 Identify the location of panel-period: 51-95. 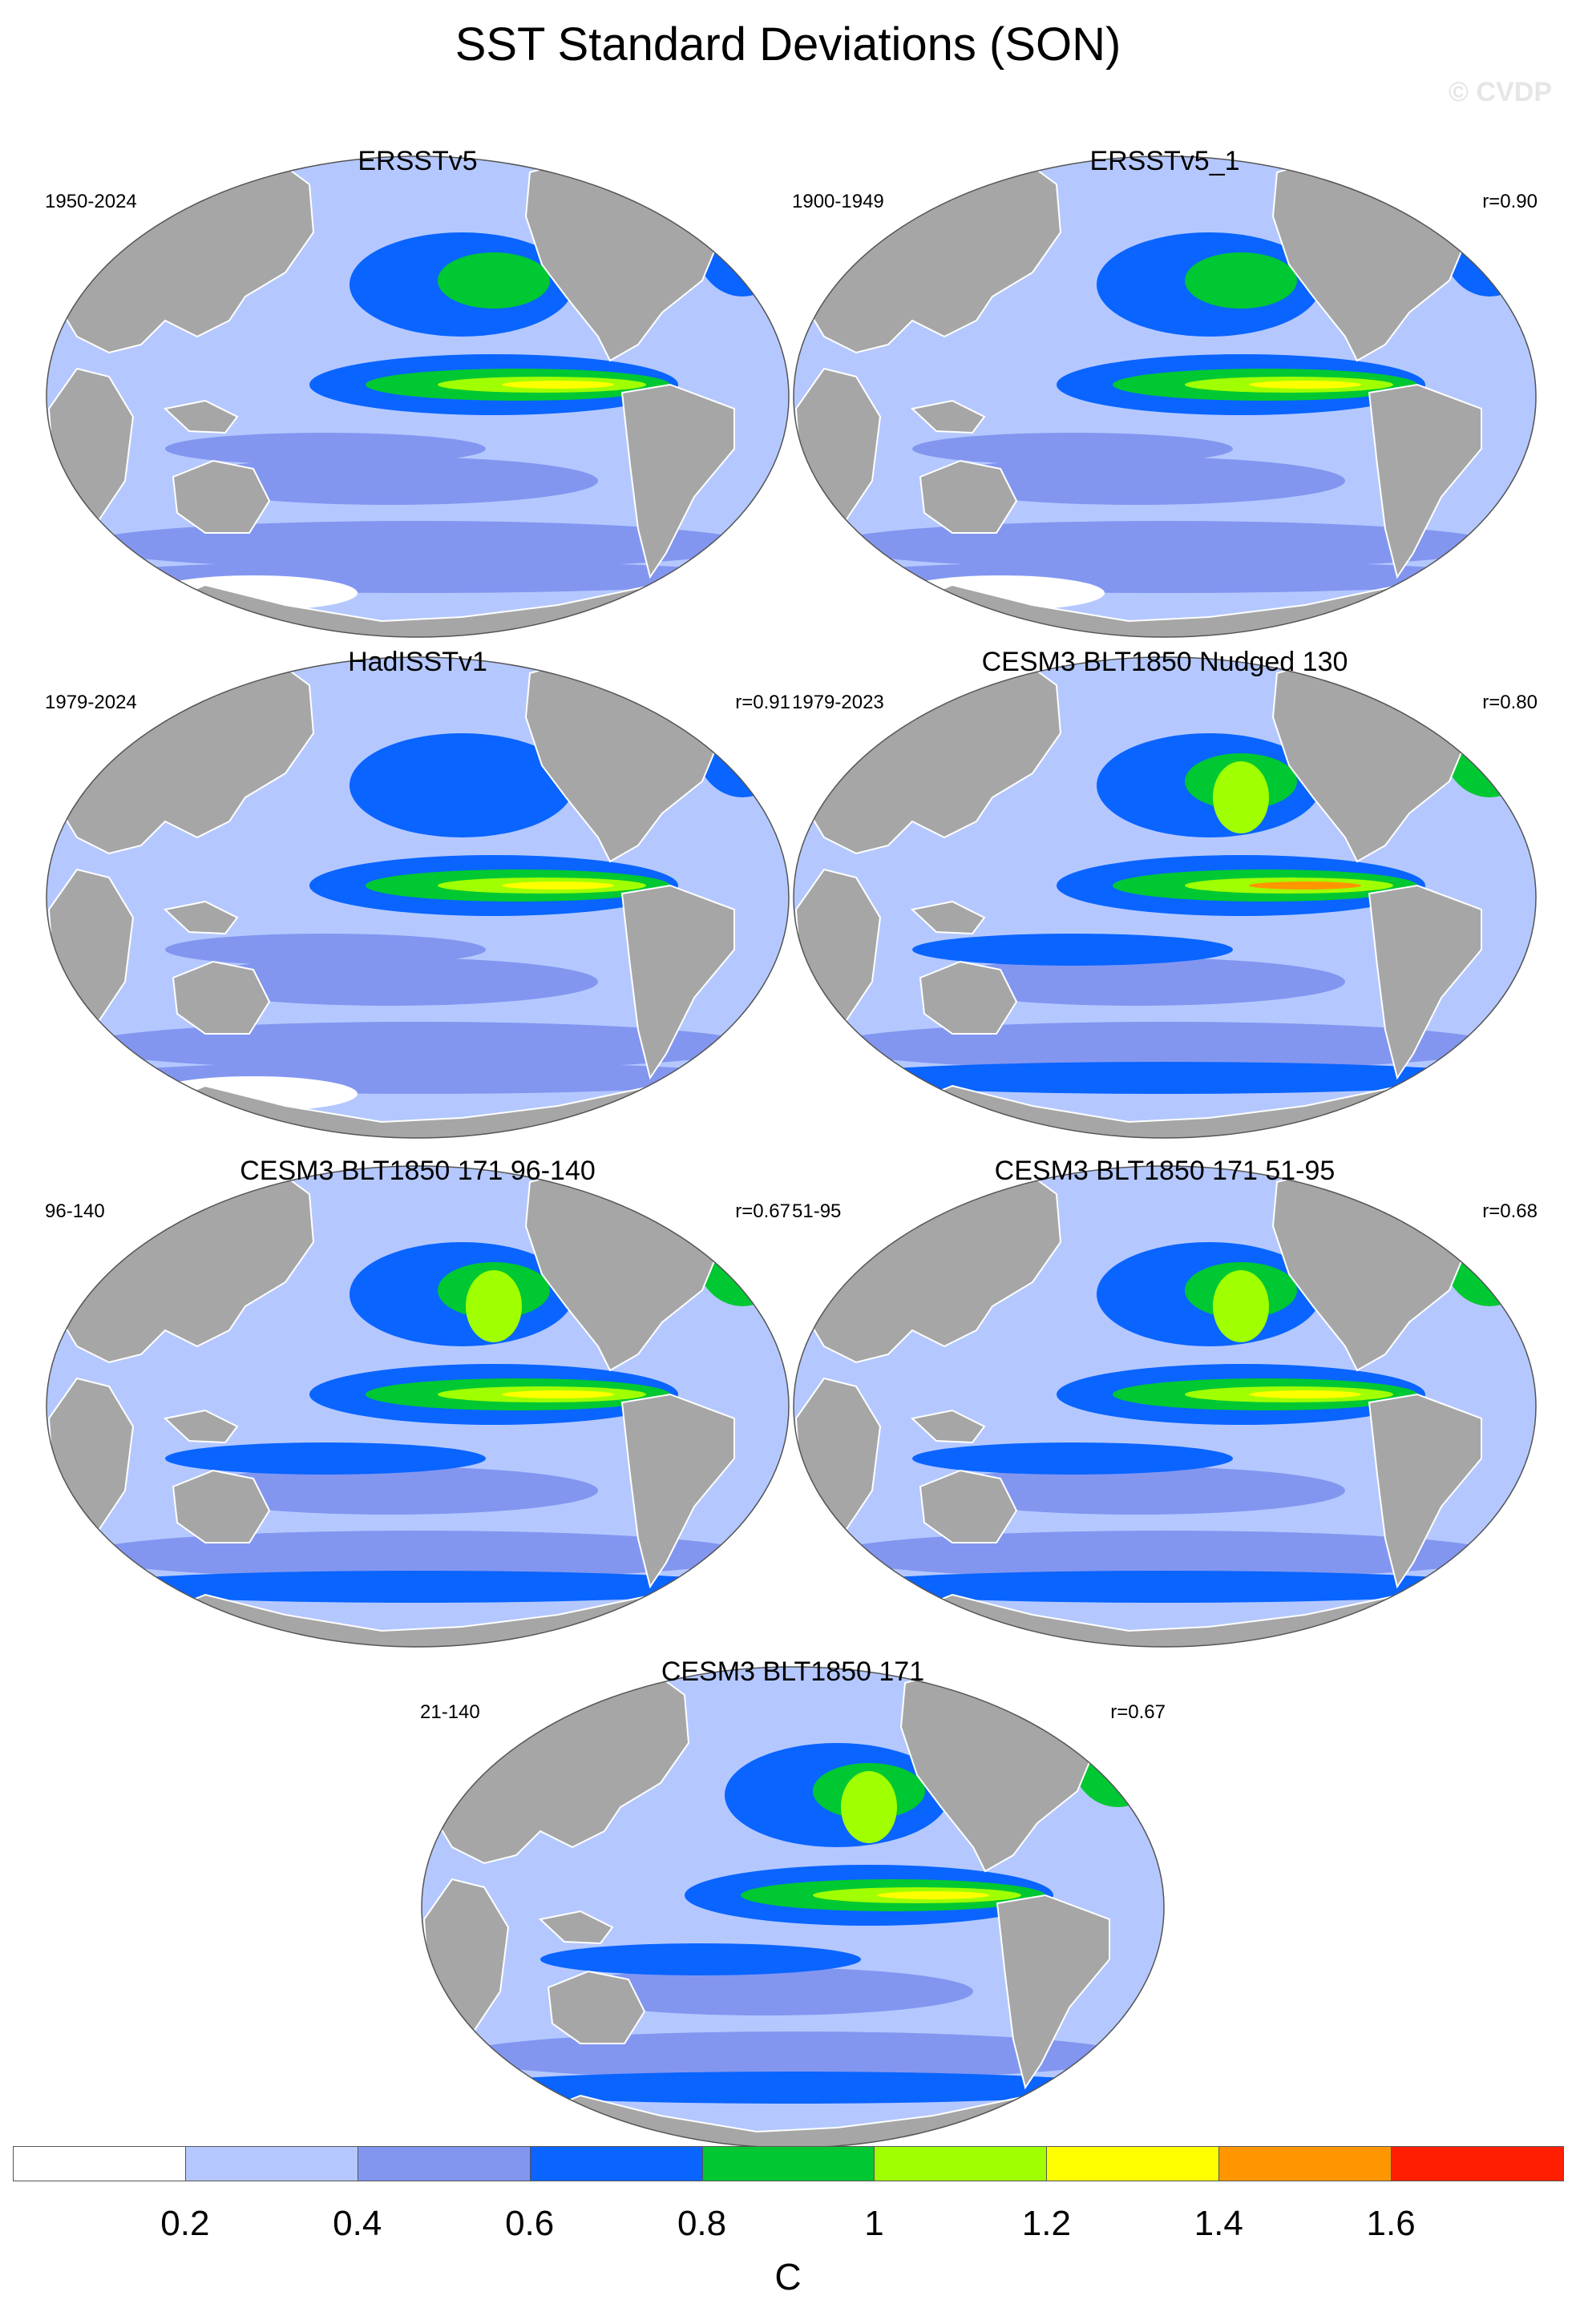
(817, 1211).